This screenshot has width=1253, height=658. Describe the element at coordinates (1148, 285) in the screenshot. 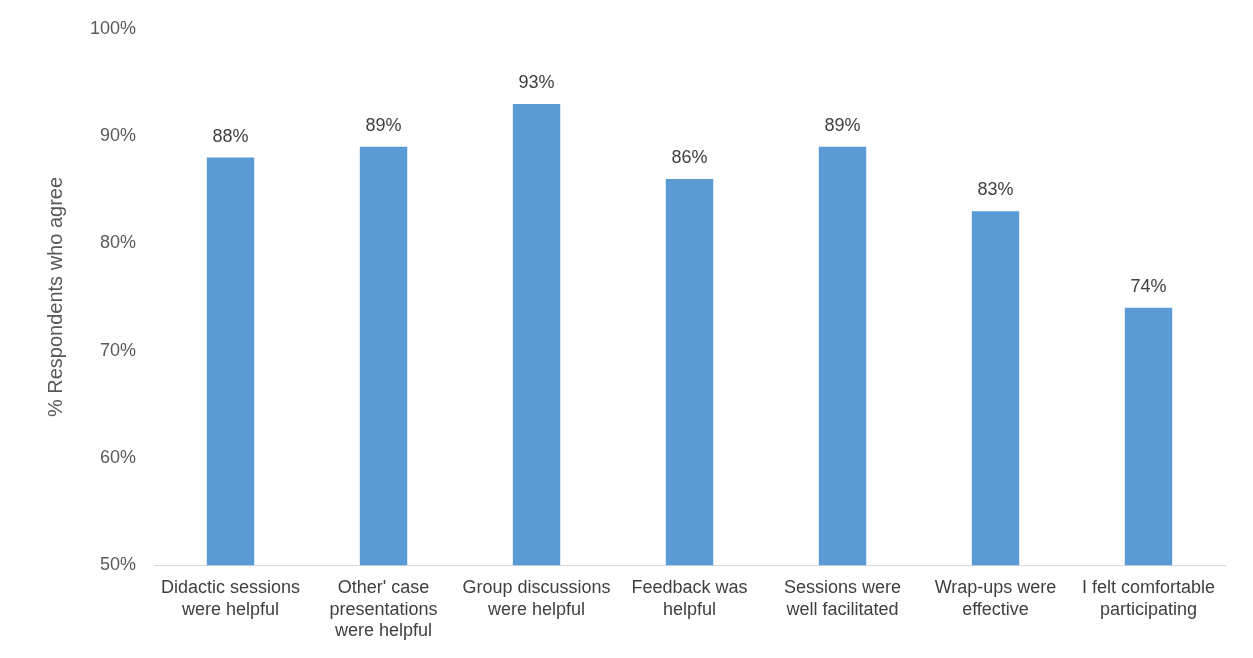

I see `data-label: 74%` at that location.